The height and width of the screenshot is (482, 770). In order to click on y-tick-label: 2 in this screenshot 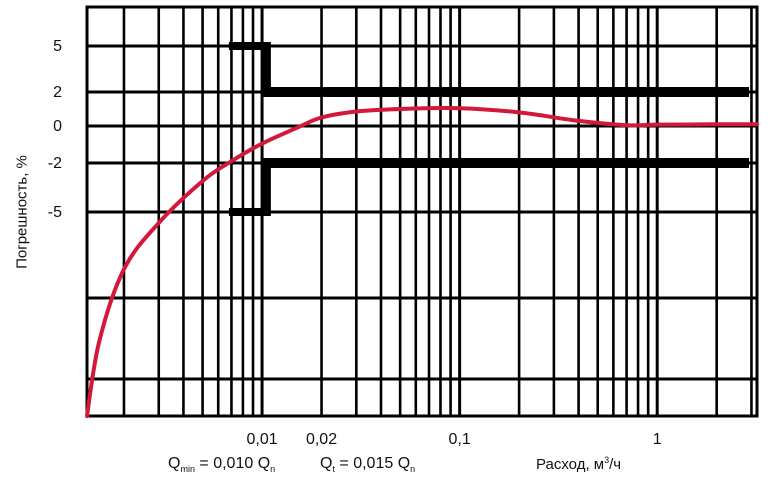, I will do `click(57, 92)`.